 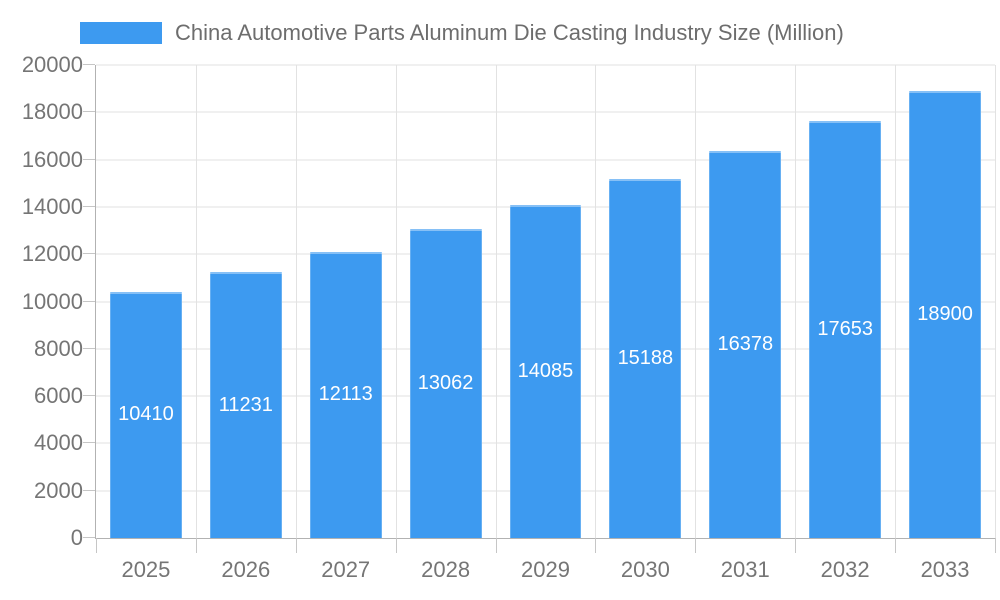 What do you see at coordinates (58, 396) in the screenshot?
I see `y-axis-tick-label: 6000` at bounding box center [58, 396].